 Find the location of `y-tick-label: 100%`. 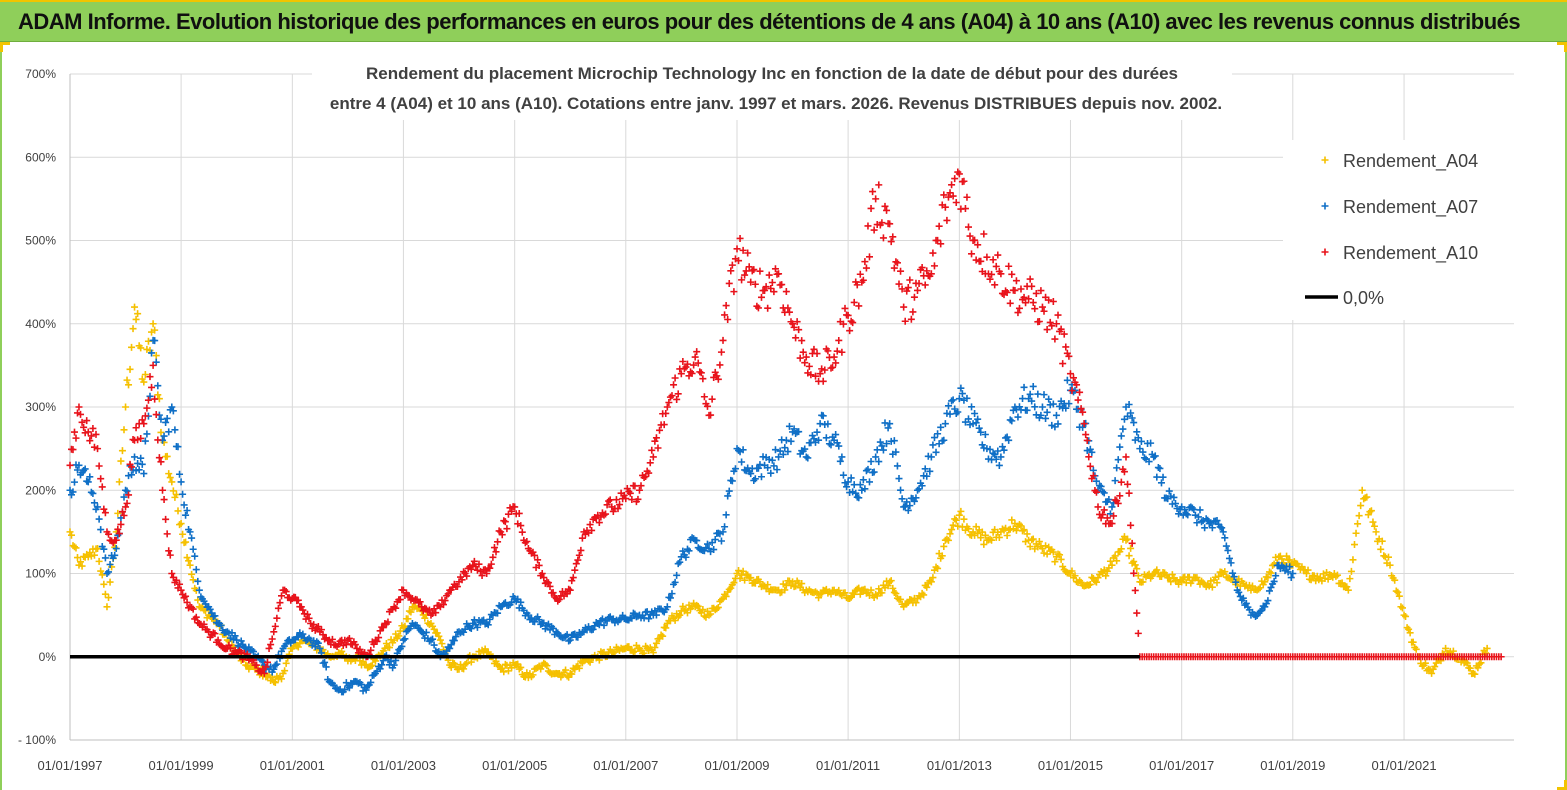

y-tick-label: 100% is located at coordinates (40, 574).